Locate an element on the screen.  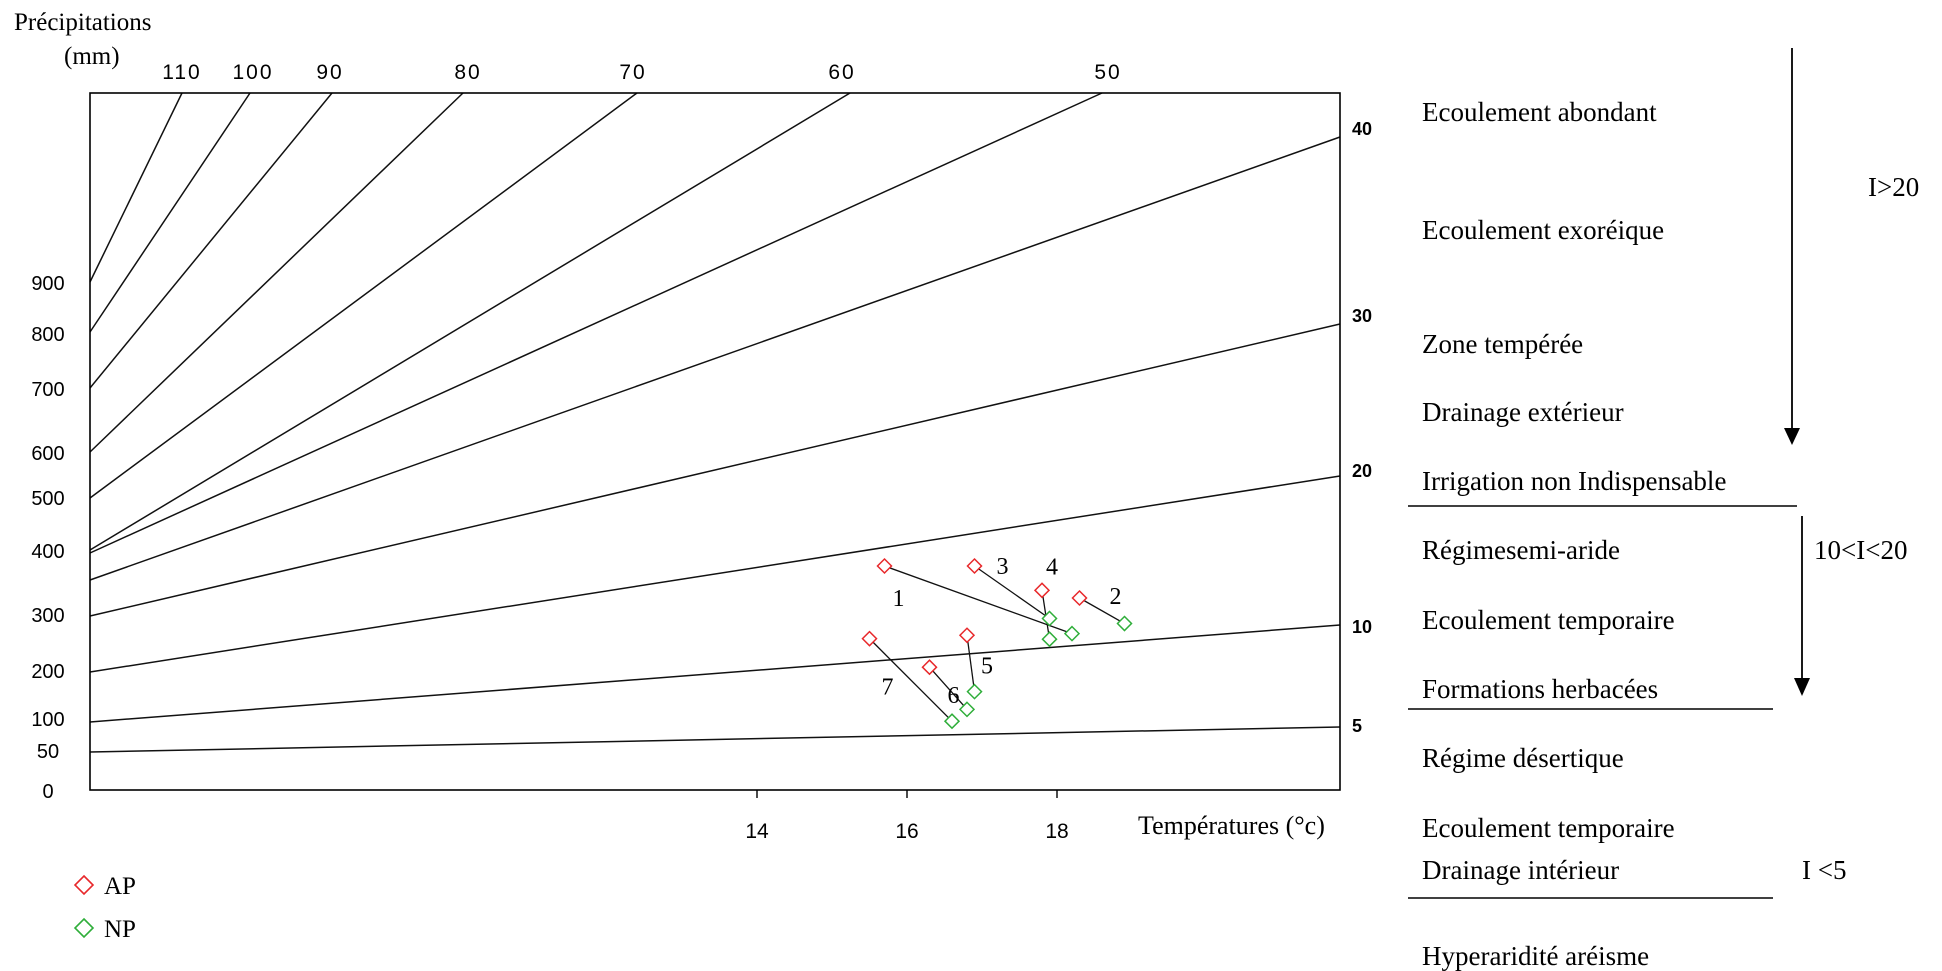
y-tick-label: 400 is located at coordinates (47, 552).